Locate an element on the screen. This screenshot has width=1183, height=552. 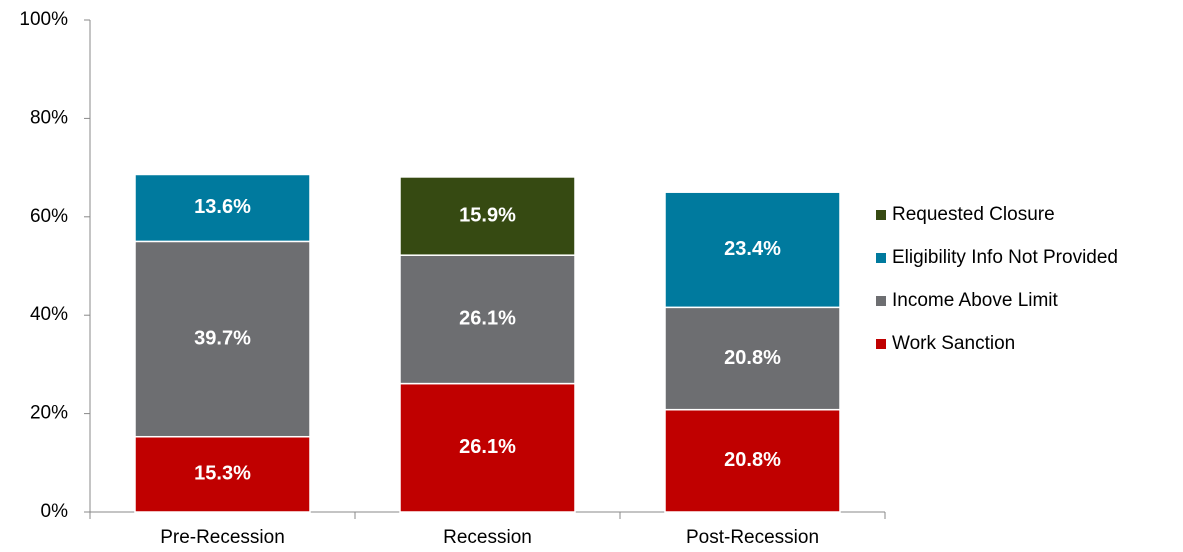
legend-label: Work Sanction is located at coordinates (953, 343).